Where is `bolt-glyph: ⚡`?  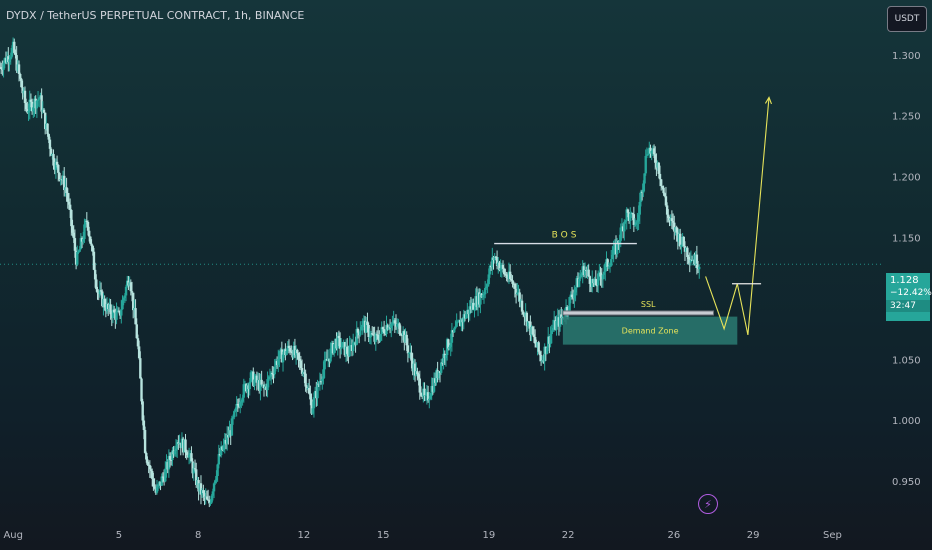
bolt-glyph: ⚡ is located at coordinates (708, 504).